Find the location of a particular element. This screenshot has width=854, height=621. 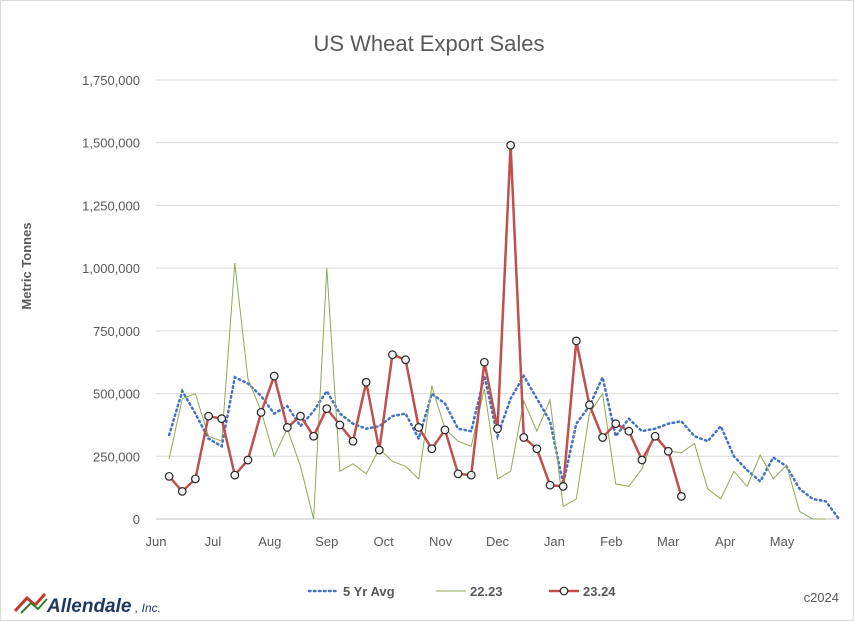

legend-label: 5 Yr Avg is located at coordinates (369, 591).